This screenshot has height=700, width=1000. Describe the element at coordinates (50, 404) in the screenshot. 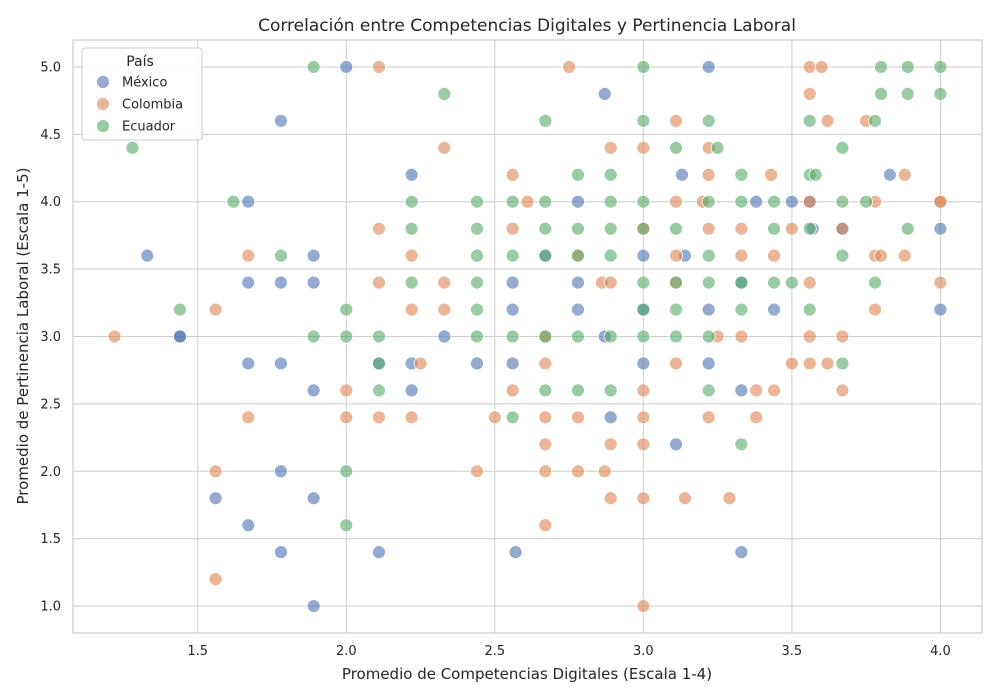

I see `y-tick-label: 2.5` at that location.